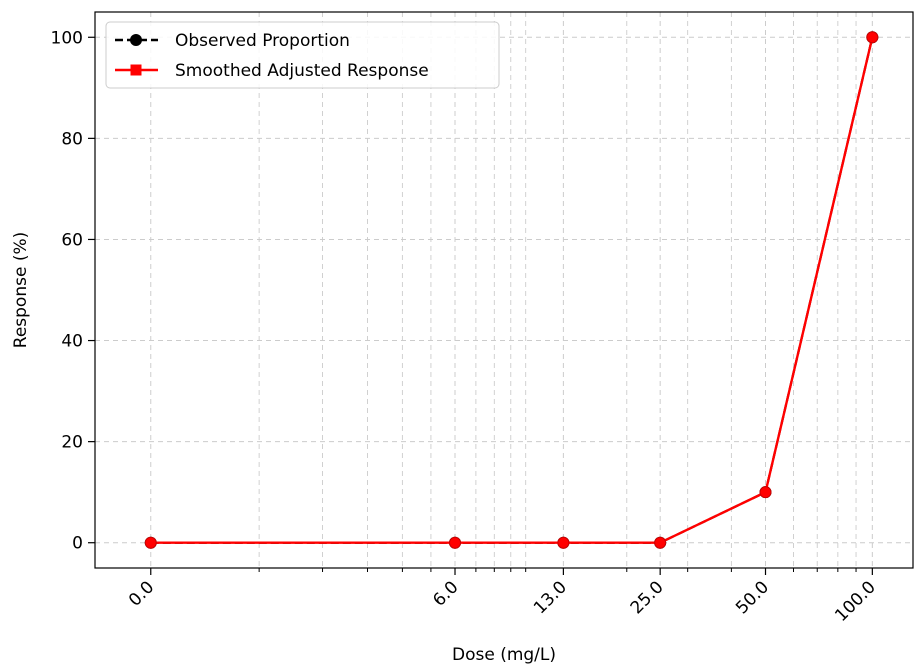 The height and width of the screenshot is (666, 917). What do you see at coordinates (67, 38) in the screenshot?
I see `y-tick-label: 100` at bounding box center [67, 38].